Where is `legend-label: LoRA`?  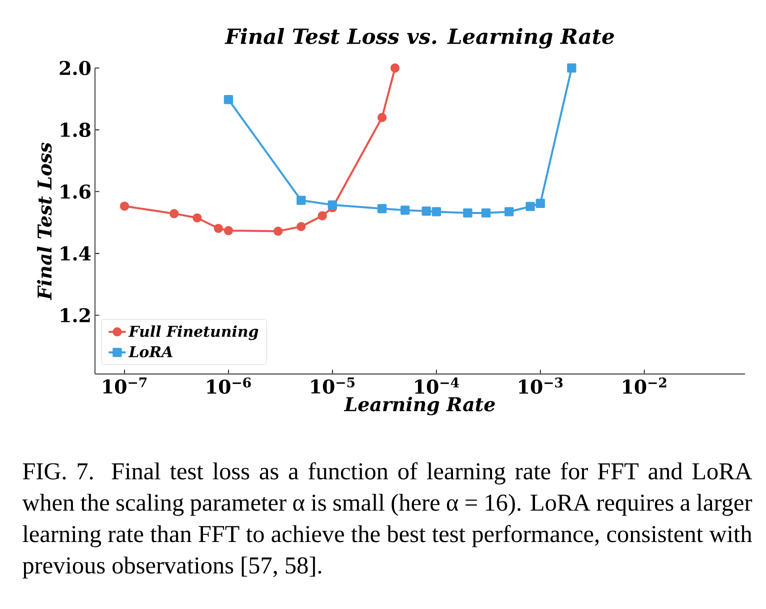 legend-label: LoRA is located at coordinates (150, 352).